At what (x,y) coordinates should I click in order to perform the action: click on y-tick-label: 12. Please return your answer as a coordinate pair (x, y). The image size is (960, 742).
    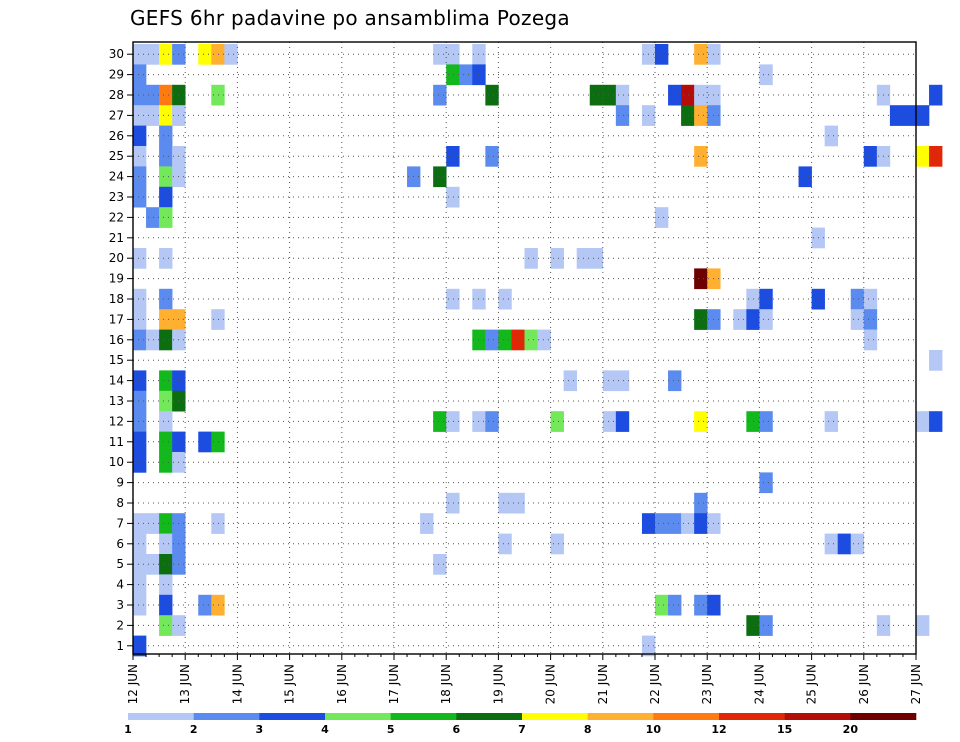
    Looking at the image, I should click on (116, 421).